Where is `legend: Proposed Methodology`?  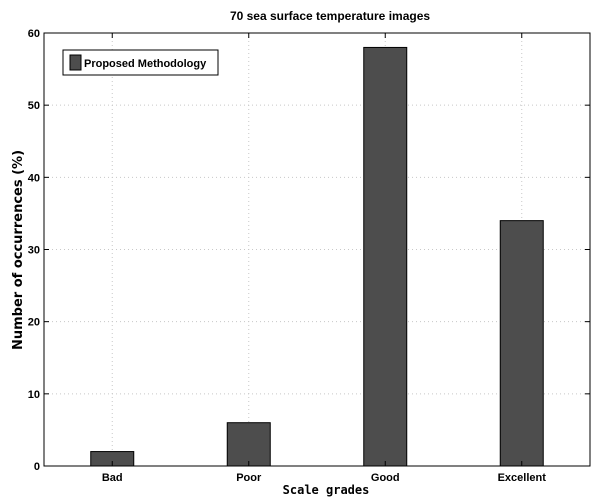 legend: Proposed Methodology is located at coordinates (140, 62).